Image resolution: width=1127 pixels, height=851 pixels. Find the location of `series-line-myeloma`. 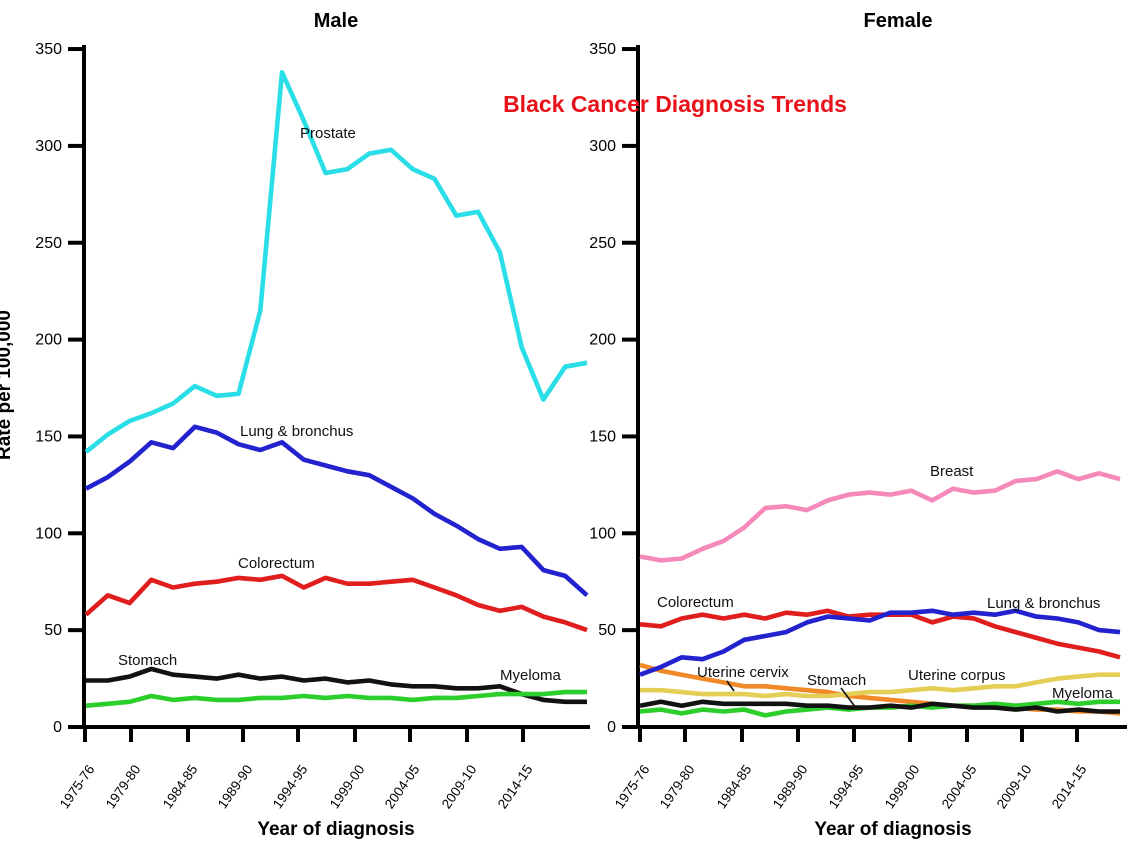

series-line-myeloma is located at coordinates (336, 698).